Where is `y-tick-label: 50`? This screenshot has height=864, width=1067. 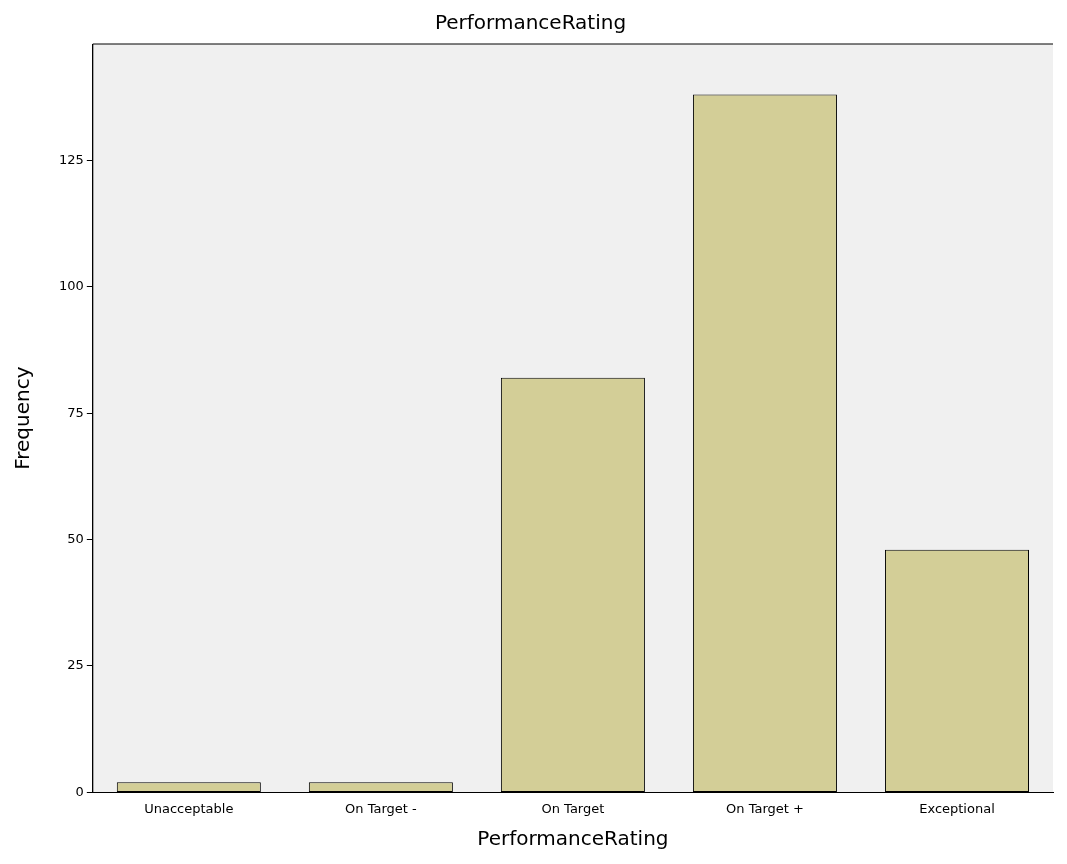 y-tick-label: 50 is located at coordinates (75, 538).